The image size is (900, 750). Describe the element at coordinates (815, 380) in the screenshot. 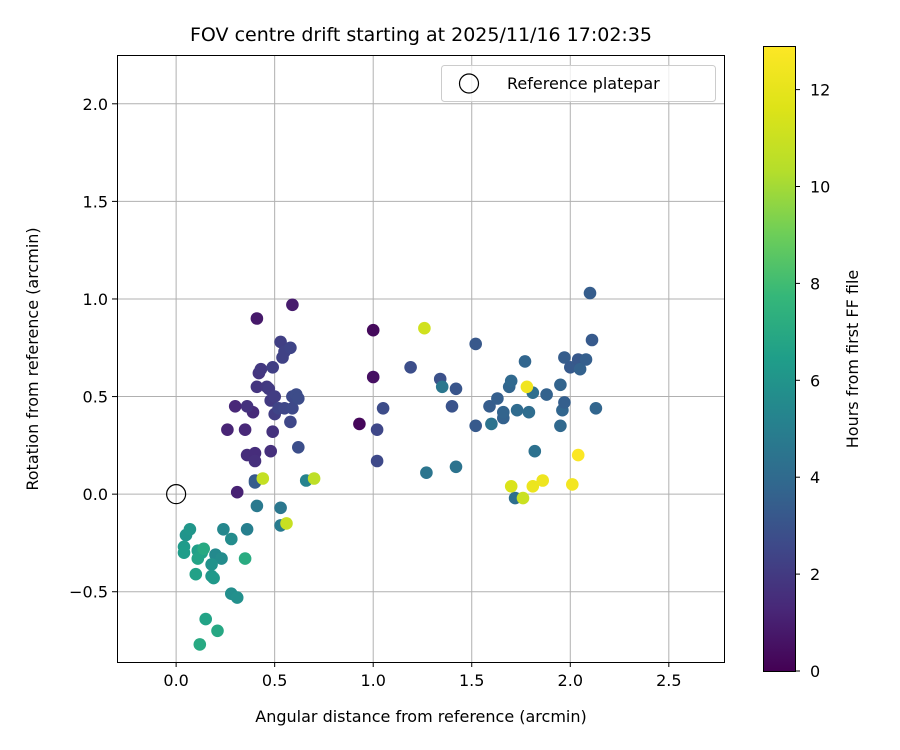

I see `colorbar-tick-label: 6` at that location.